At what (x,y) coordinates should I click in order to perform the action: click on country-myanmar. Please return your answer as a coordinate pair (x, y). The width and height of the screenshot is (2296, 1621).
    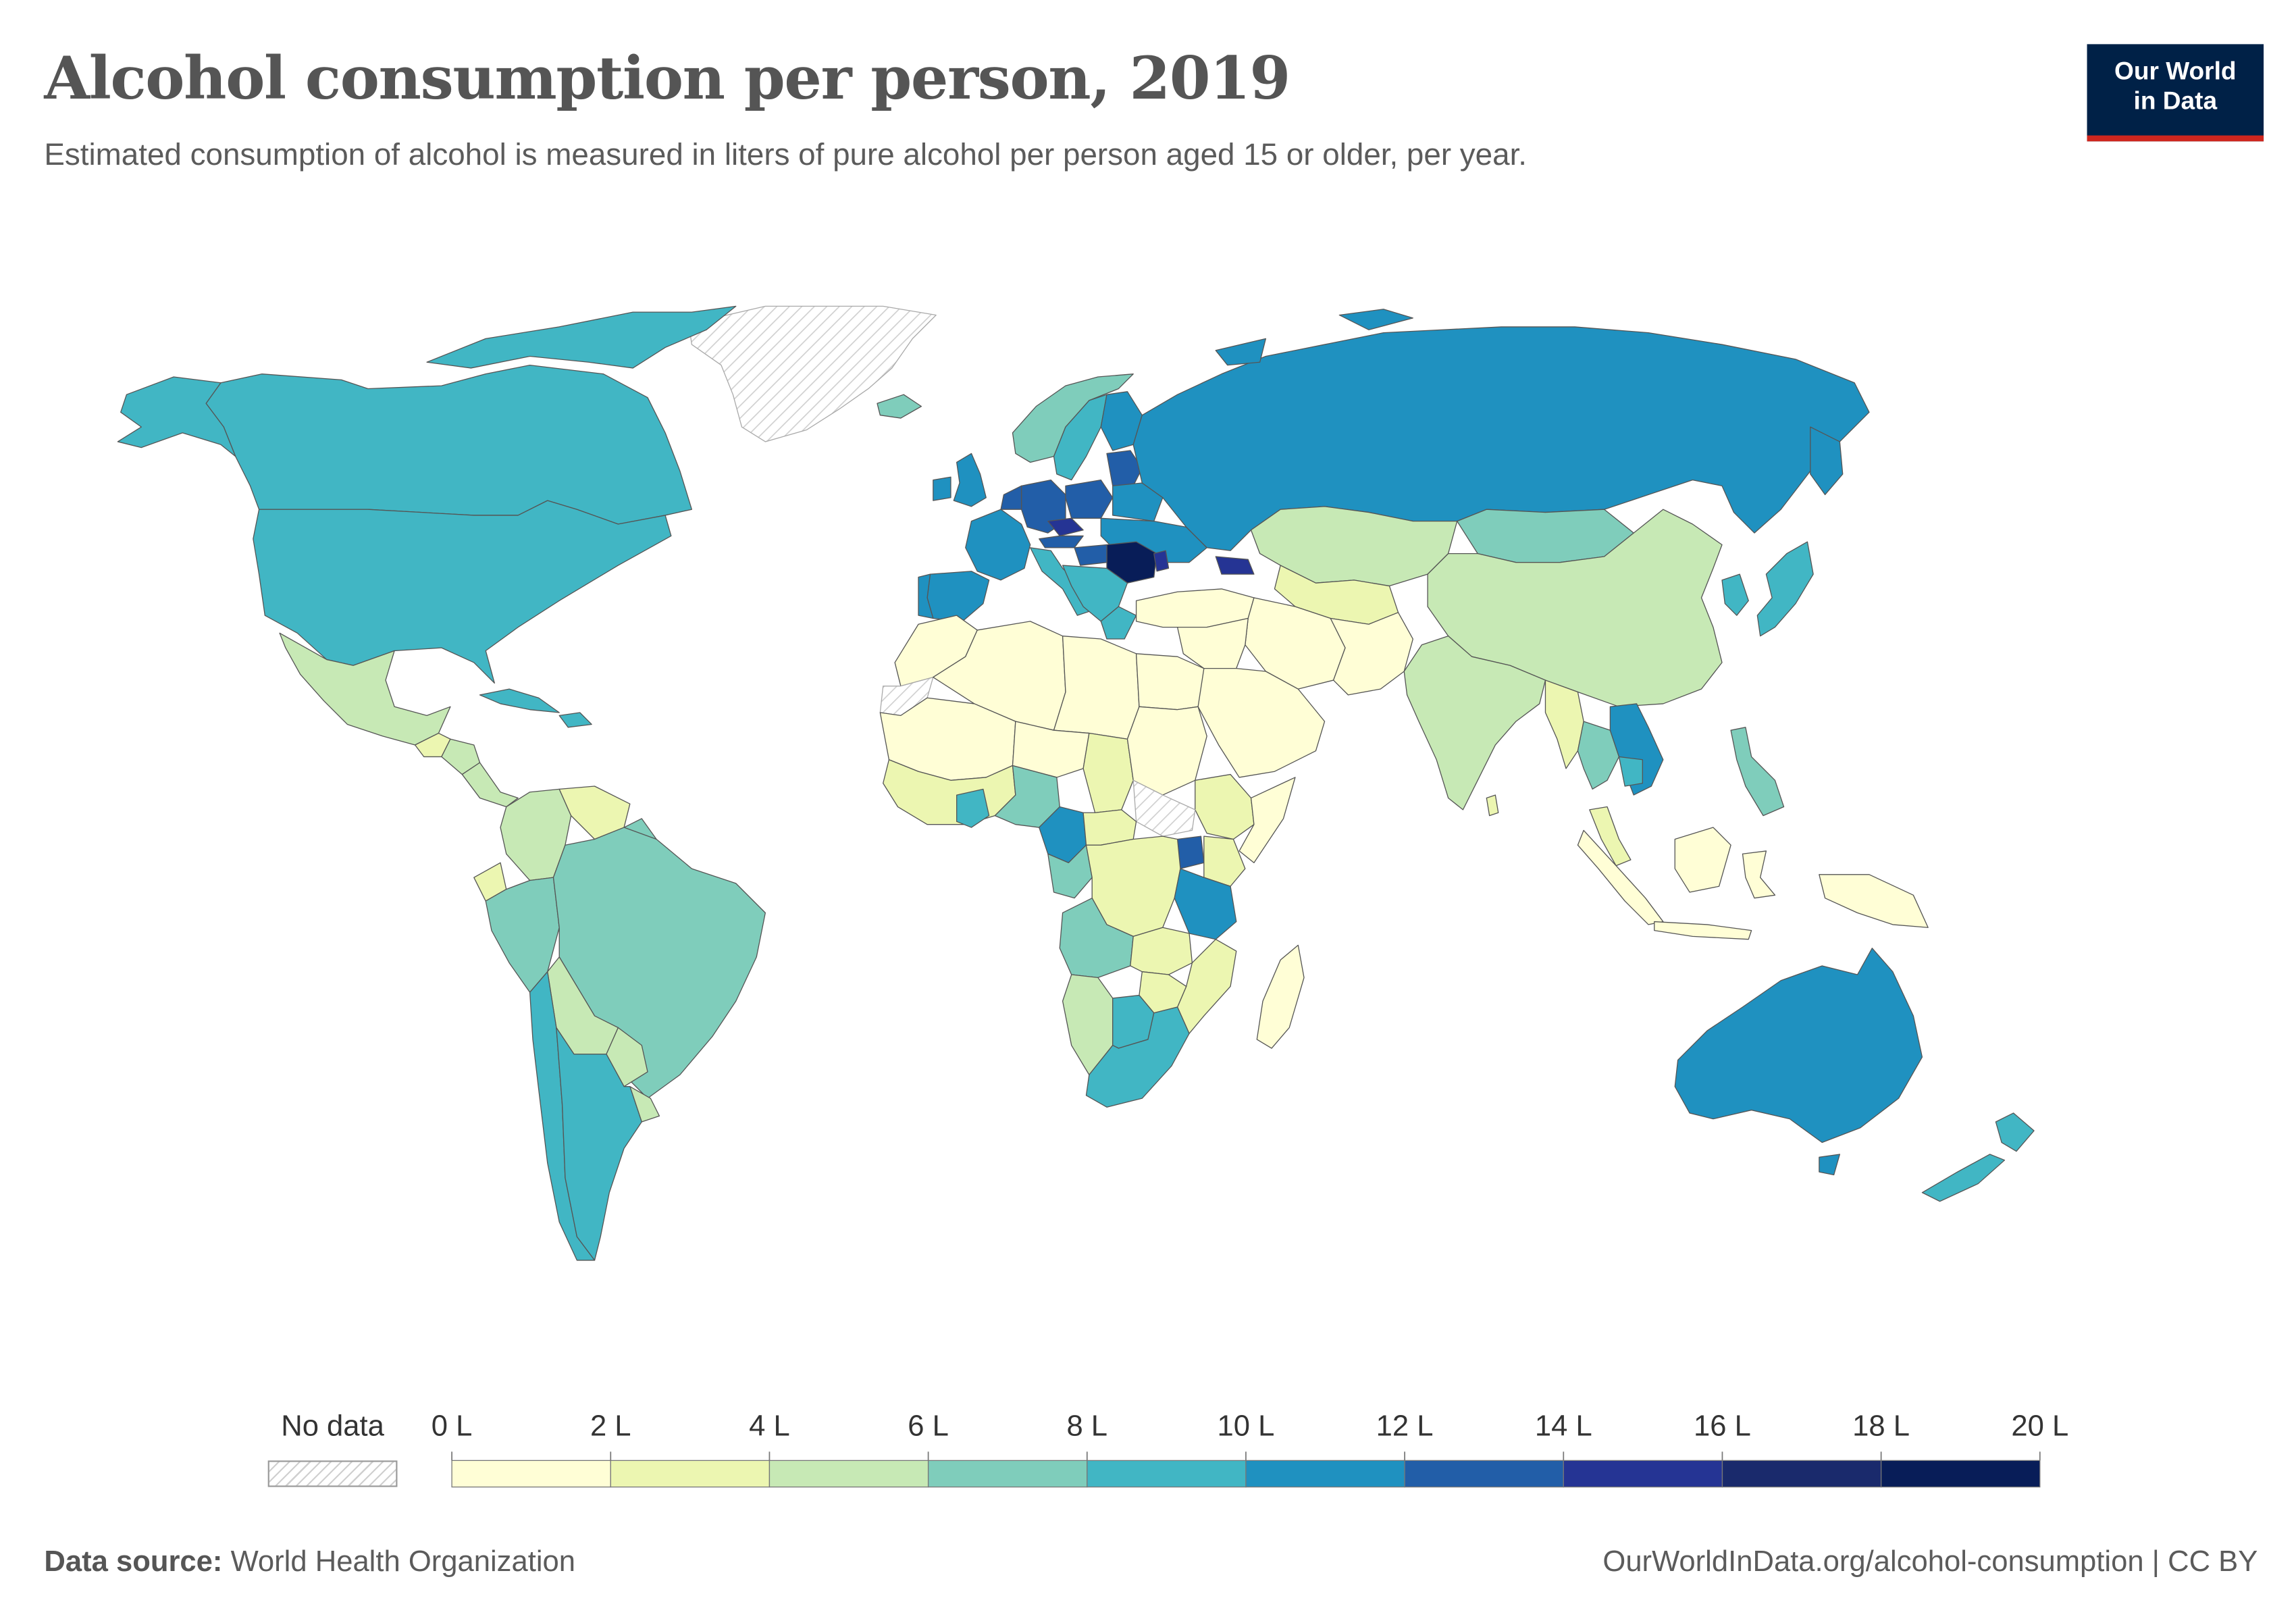
    Looking at the image, I should click on (1564, 724).